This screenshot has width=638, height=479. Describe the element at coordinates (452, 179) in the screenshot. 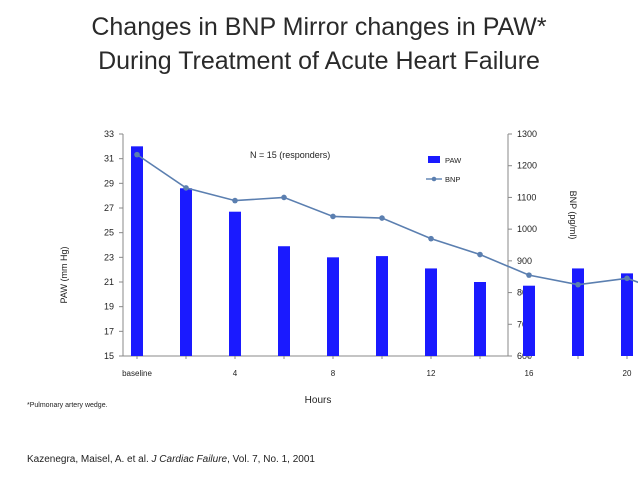

I see `legend-bnp-label: BNP` at that location.